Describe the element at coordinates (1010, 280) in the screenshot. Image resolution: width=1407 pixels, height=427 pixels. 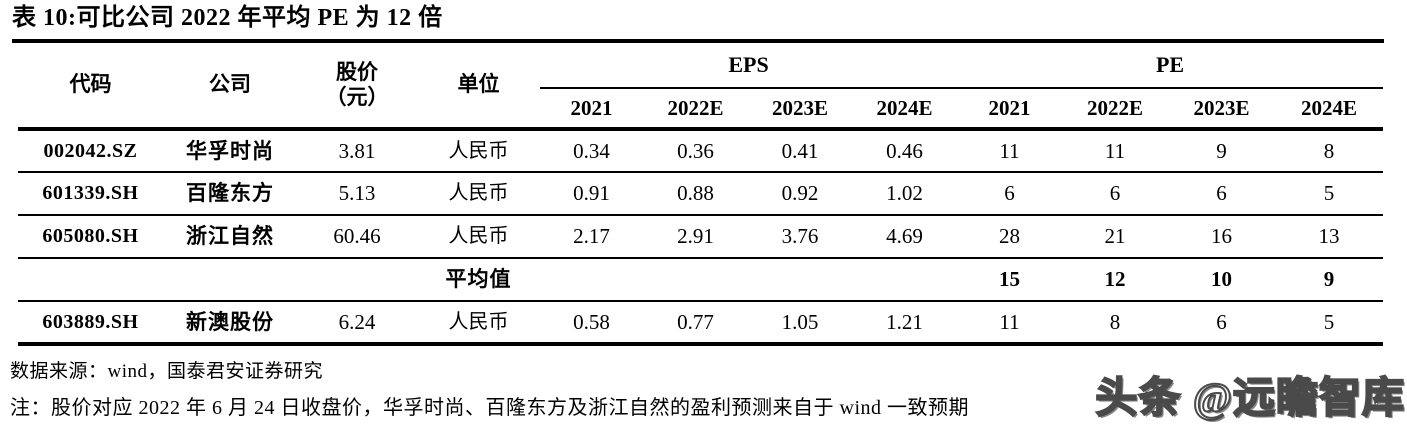
I see `cell-avg-pe-2021: 15` at that location.